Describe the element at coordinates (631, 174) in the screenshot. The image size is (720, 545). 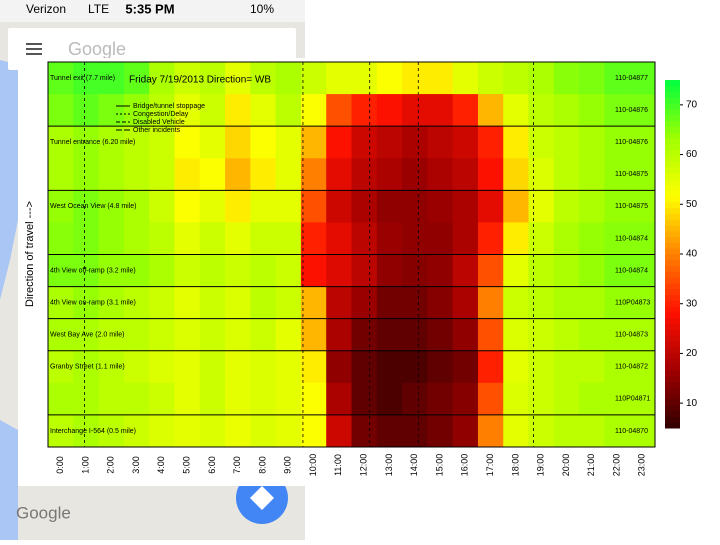
I see `detector-label: 110-04875` at that location.